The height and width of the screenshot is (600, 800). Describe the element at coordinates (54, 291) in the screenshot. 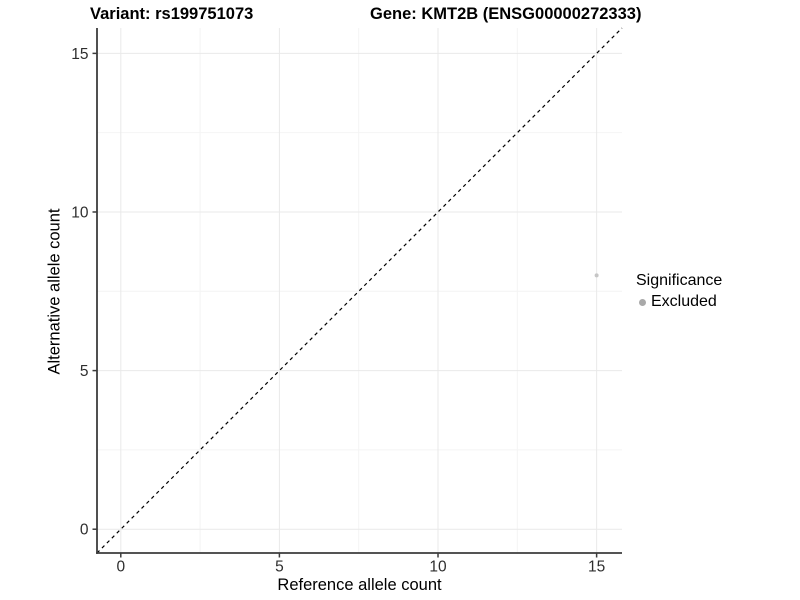

I see `y-axis-title: Alternative allele count` at that location.